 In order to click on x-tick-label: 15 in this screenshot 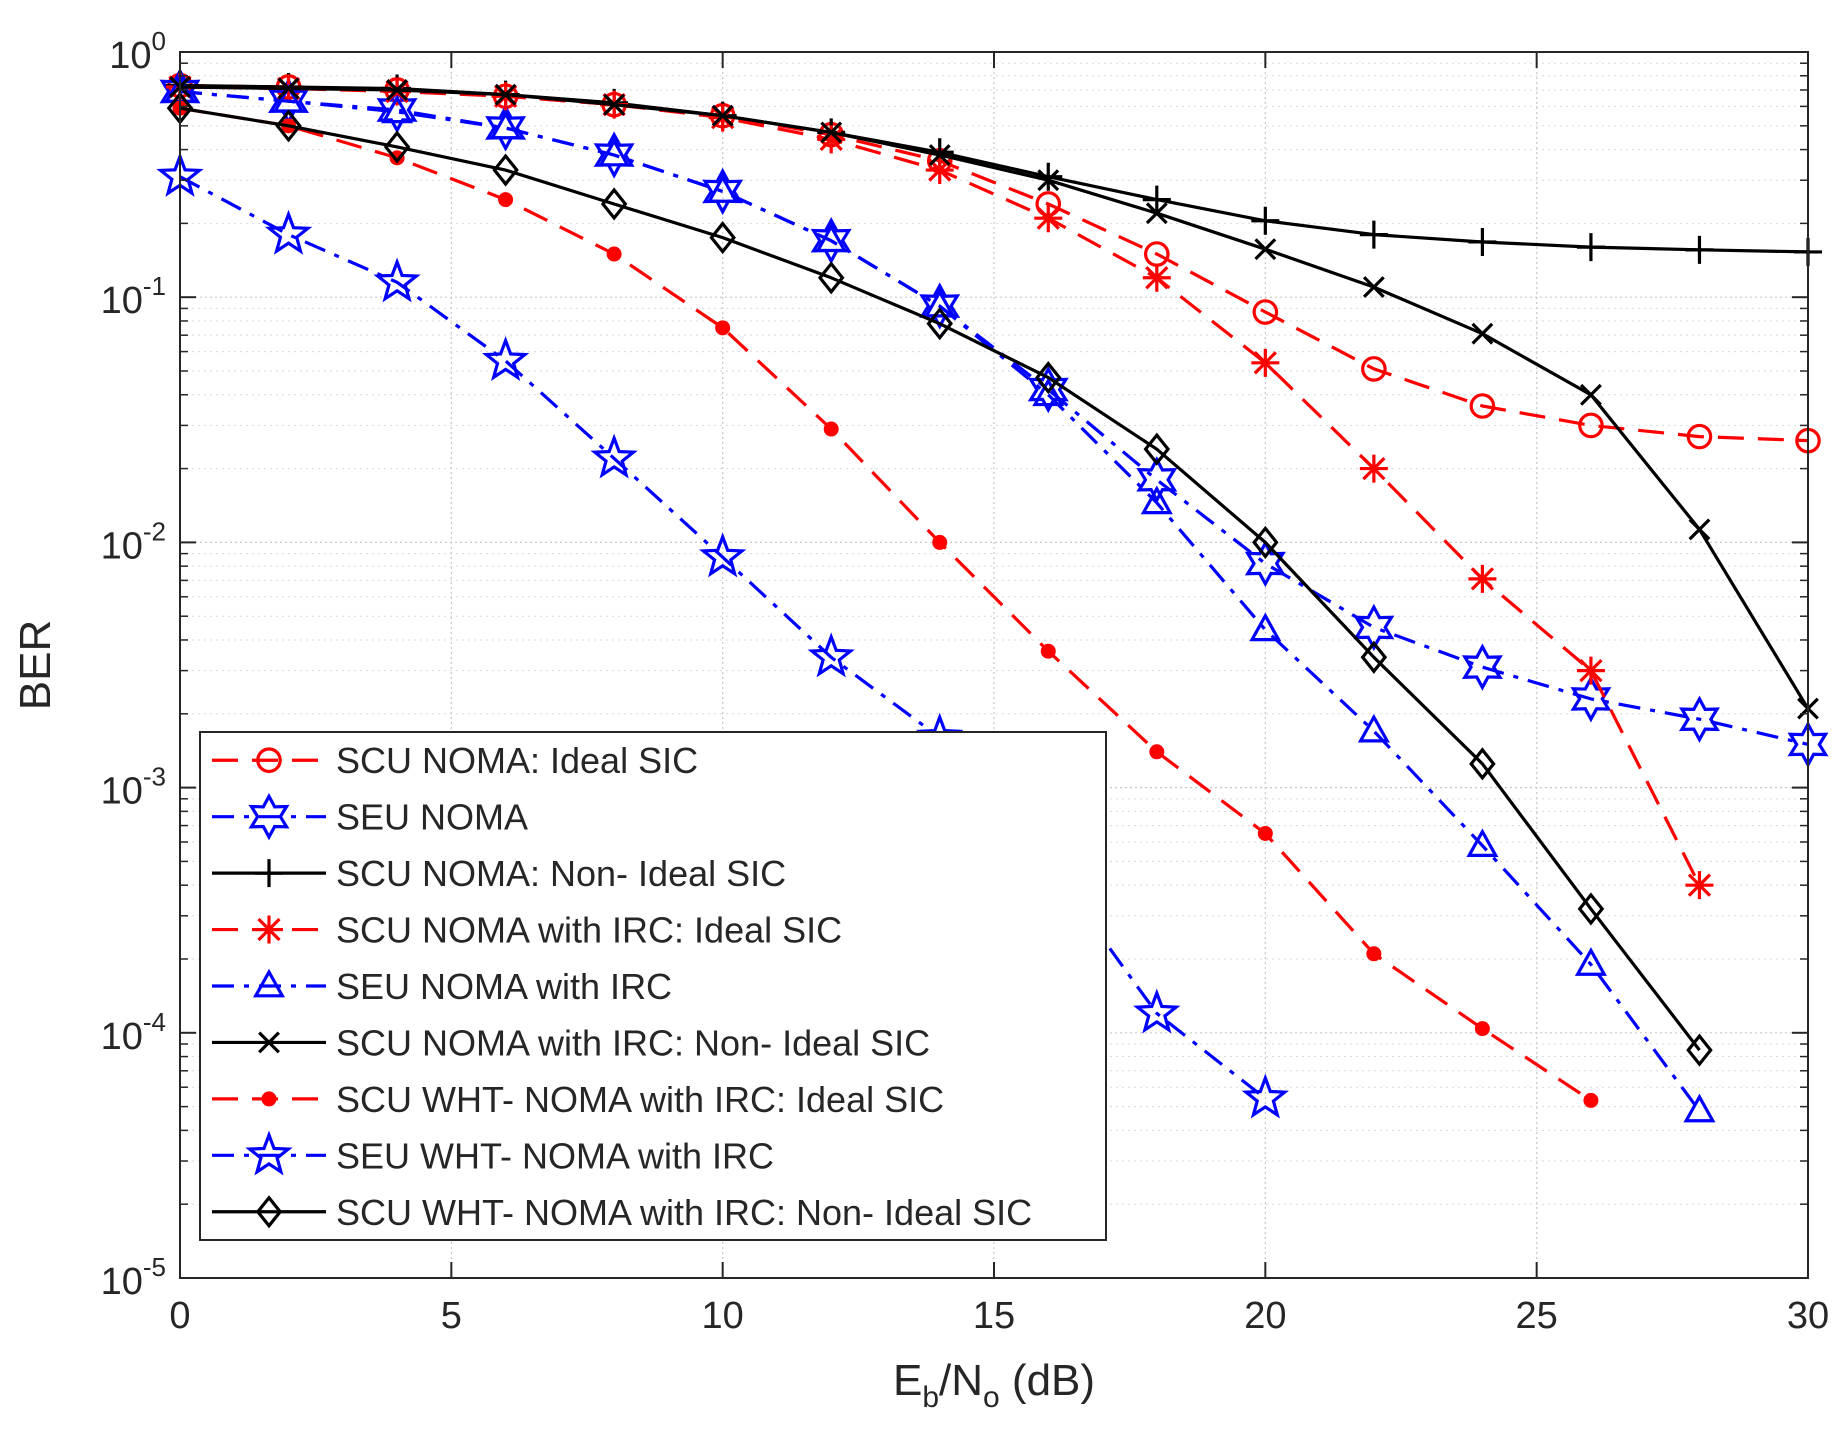, I will do `click(994, 1316)`.